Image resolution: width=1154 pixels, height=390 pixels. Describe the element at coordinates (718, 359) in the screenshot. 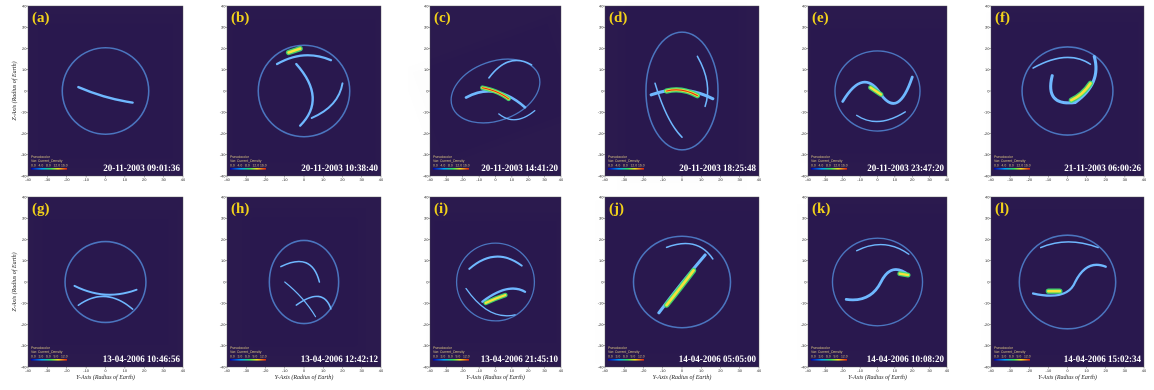

I see `timestamp-label: 14-04-2006 05:05:00` at that location.